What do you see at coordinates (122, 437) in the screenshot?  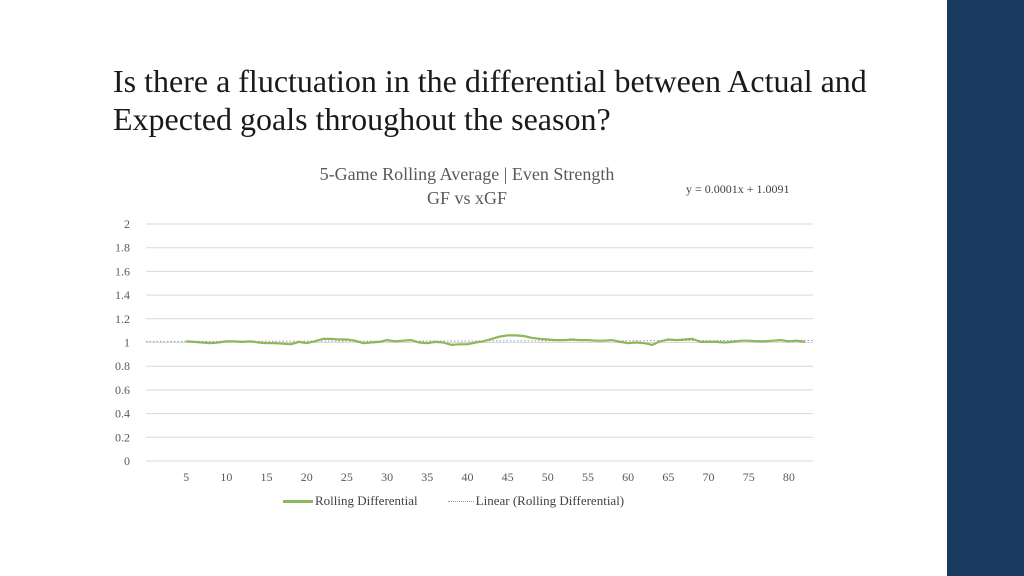 I see `y-tick-label: 0.2` at bounding box center [122, 437].